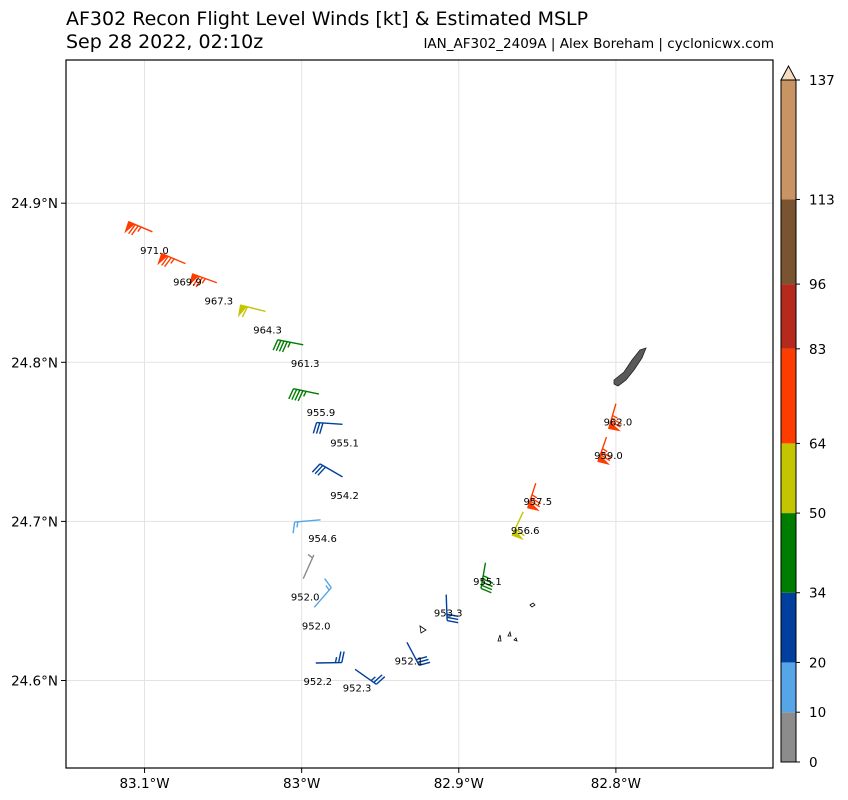  Describe the element at coordinates (807, 417) in the screenshot. I see `colorbar: 0 10 20 34 50 64 83 96 113 137` at that location.